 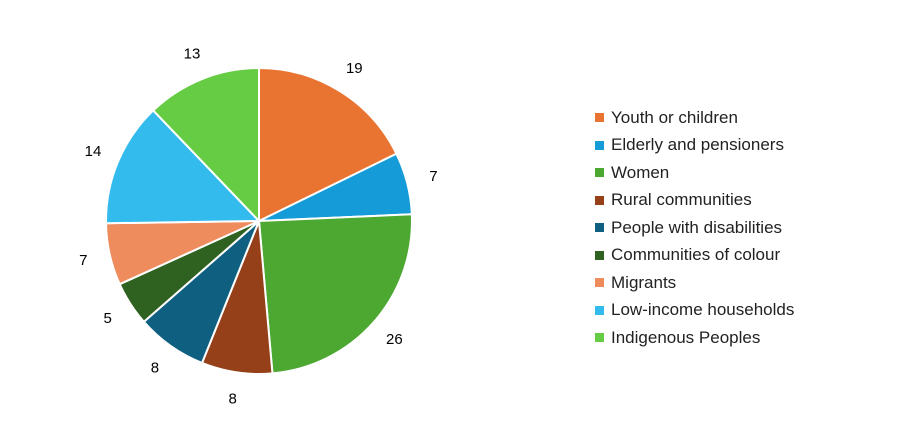 I want to click on legend-item-rural-communities: Rural communities, so click(x=694, y=201).